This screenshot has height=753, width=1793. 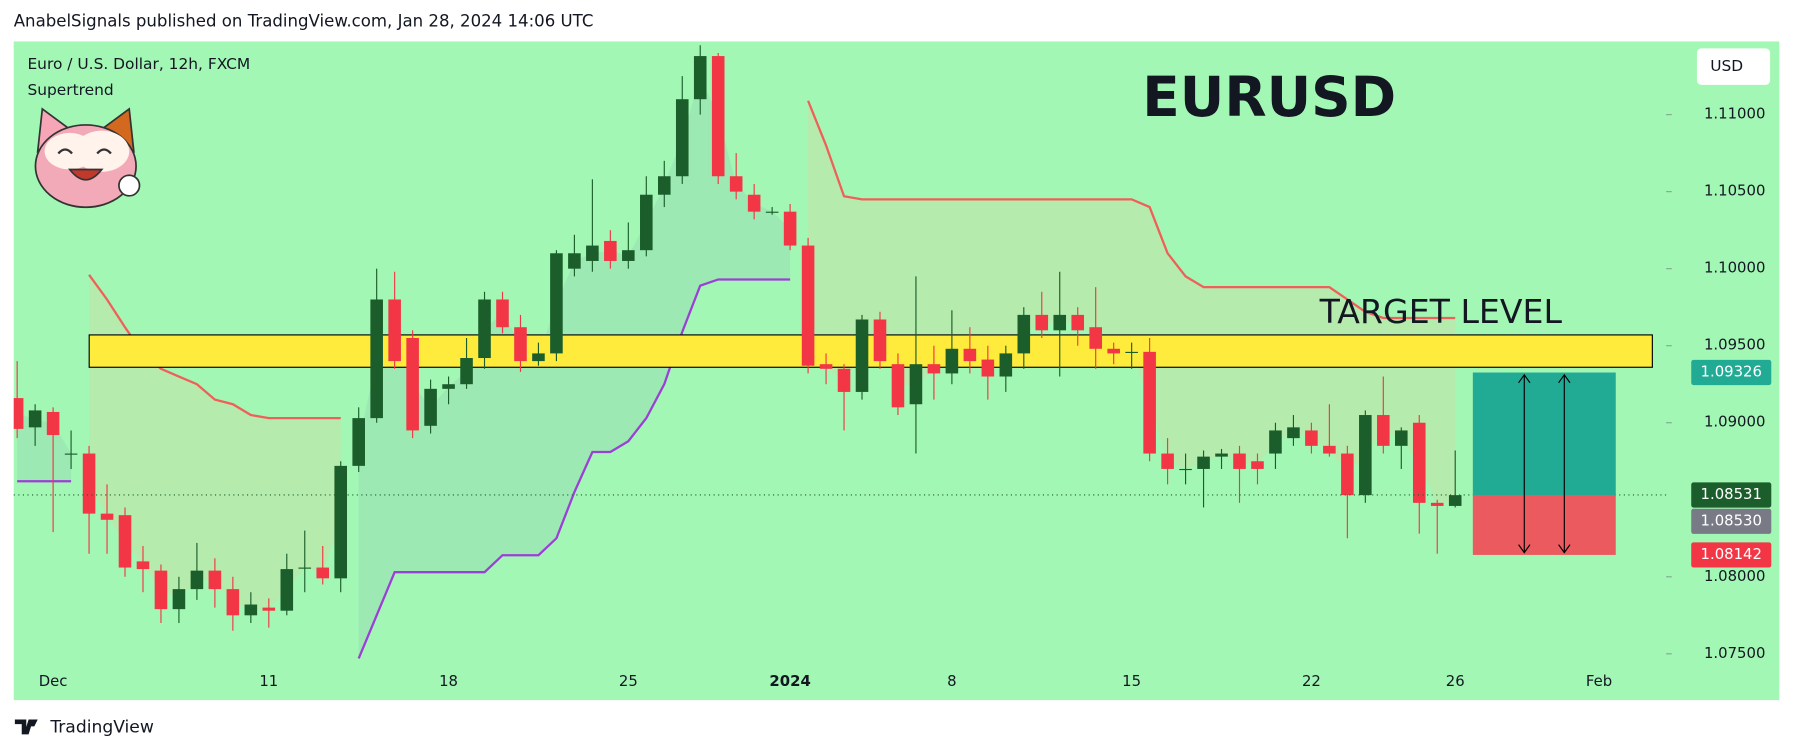 I want to click on y-tick-label: 1.08000, so click(x=1734, y=576).